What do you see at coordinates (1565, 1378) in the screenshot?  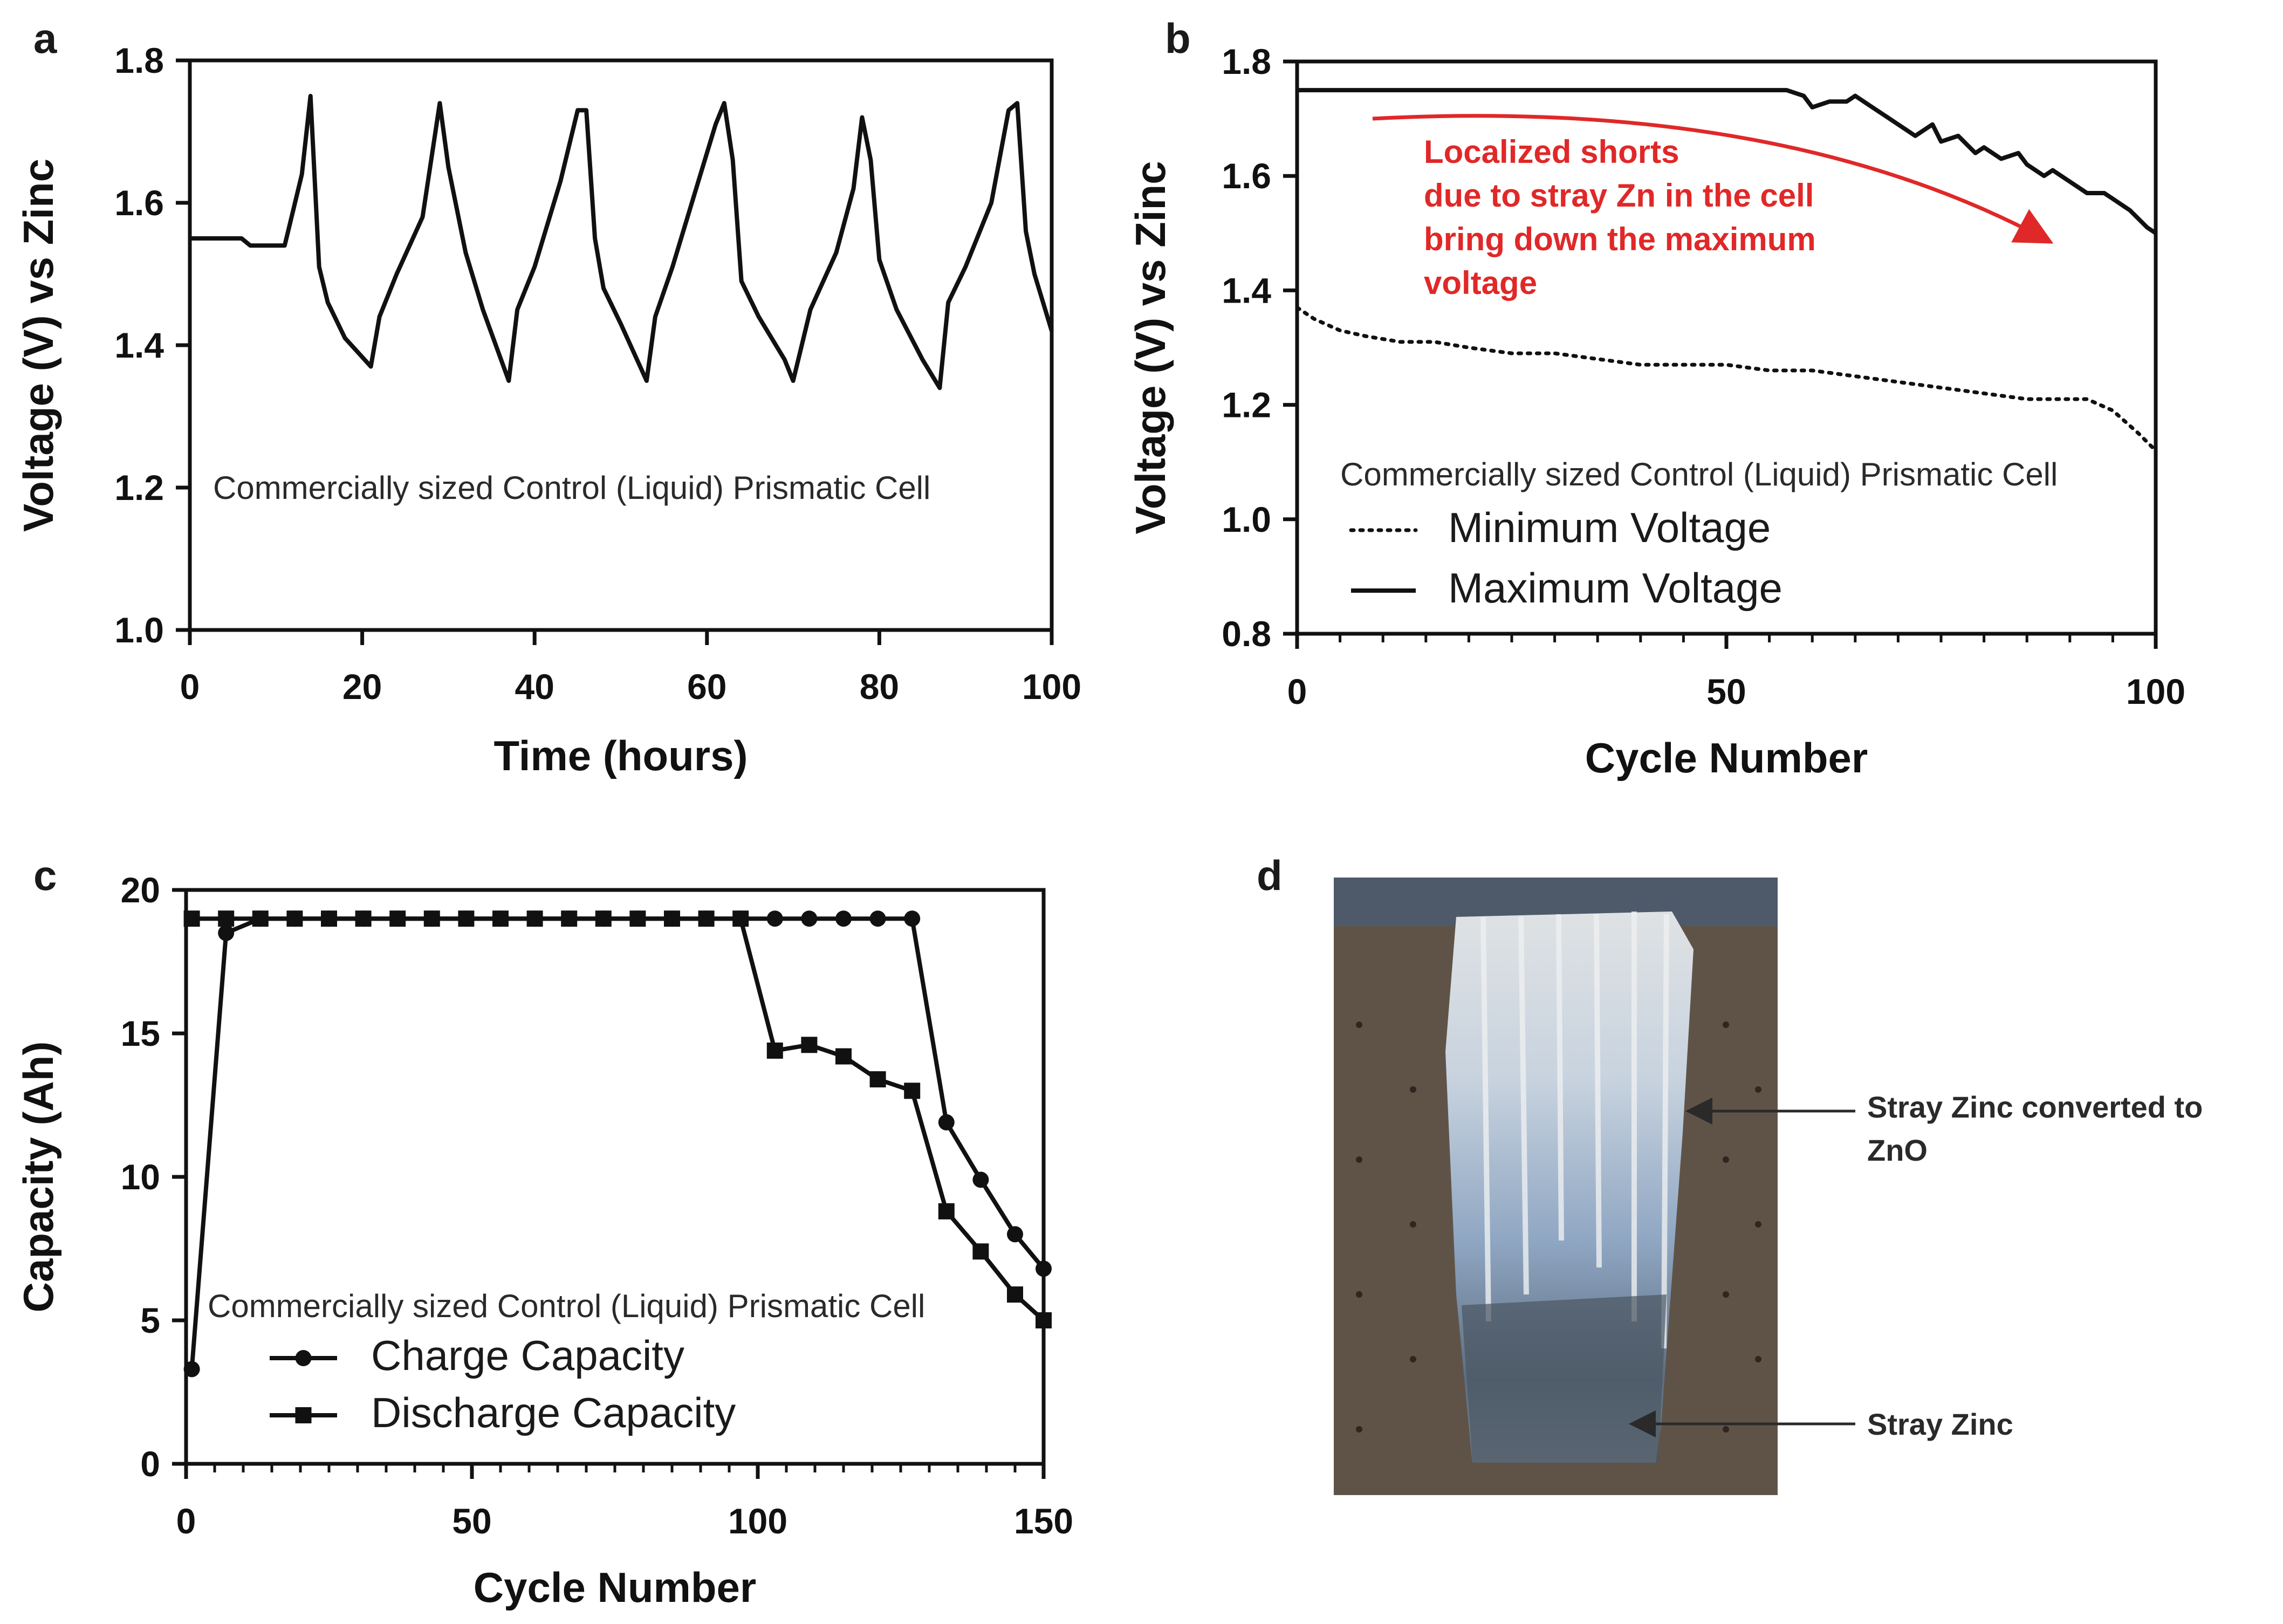 I see `photo-stray-zinc` at bounding box center [1565, 1378].